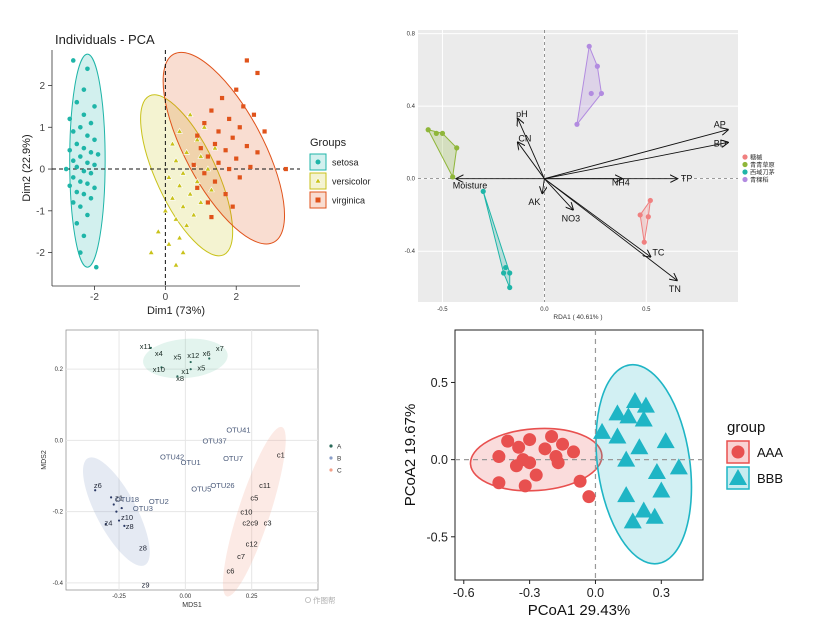 This screenshot has height=629, width=818. Describe the element at coordinates (720, 143) in the screenshot. I see `rda-arrow-label: BD` at that location.